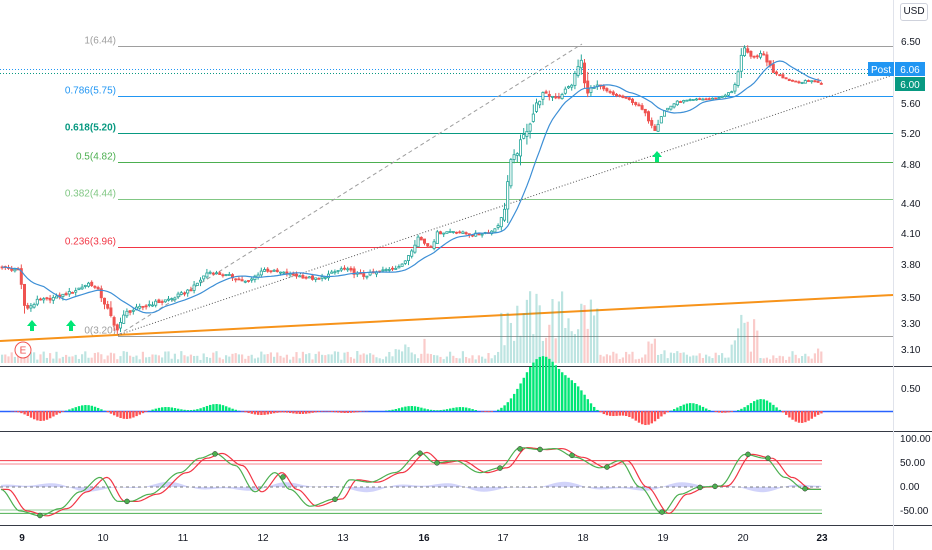  I want to click on earnings-marker-label: E, so click(23, 351).